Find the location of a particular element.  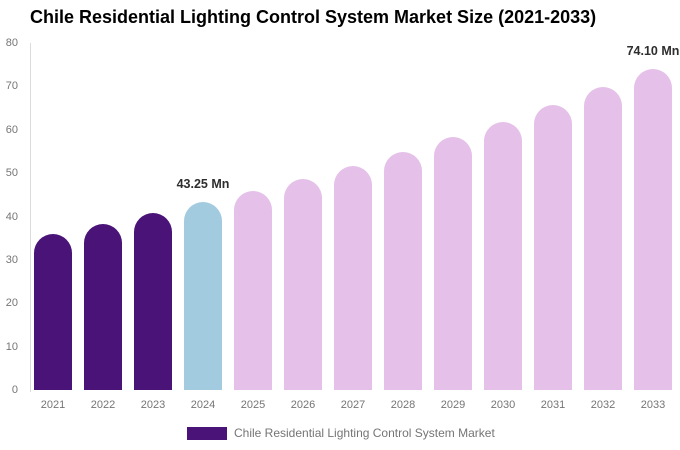

x-axis-label-2028: 2028 is located at coordinates (403, 405).